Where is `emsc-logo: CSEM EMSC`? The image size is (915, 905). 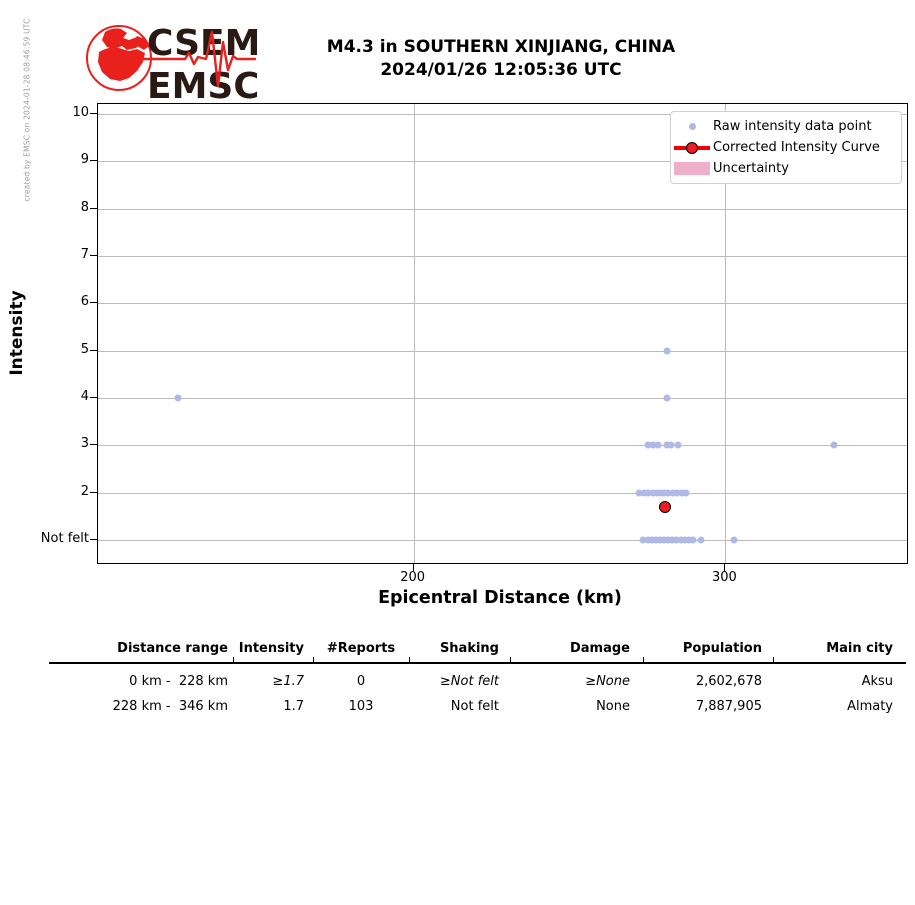 emsc-logo: CSEM EMSC is located at coordinates (171, 63).